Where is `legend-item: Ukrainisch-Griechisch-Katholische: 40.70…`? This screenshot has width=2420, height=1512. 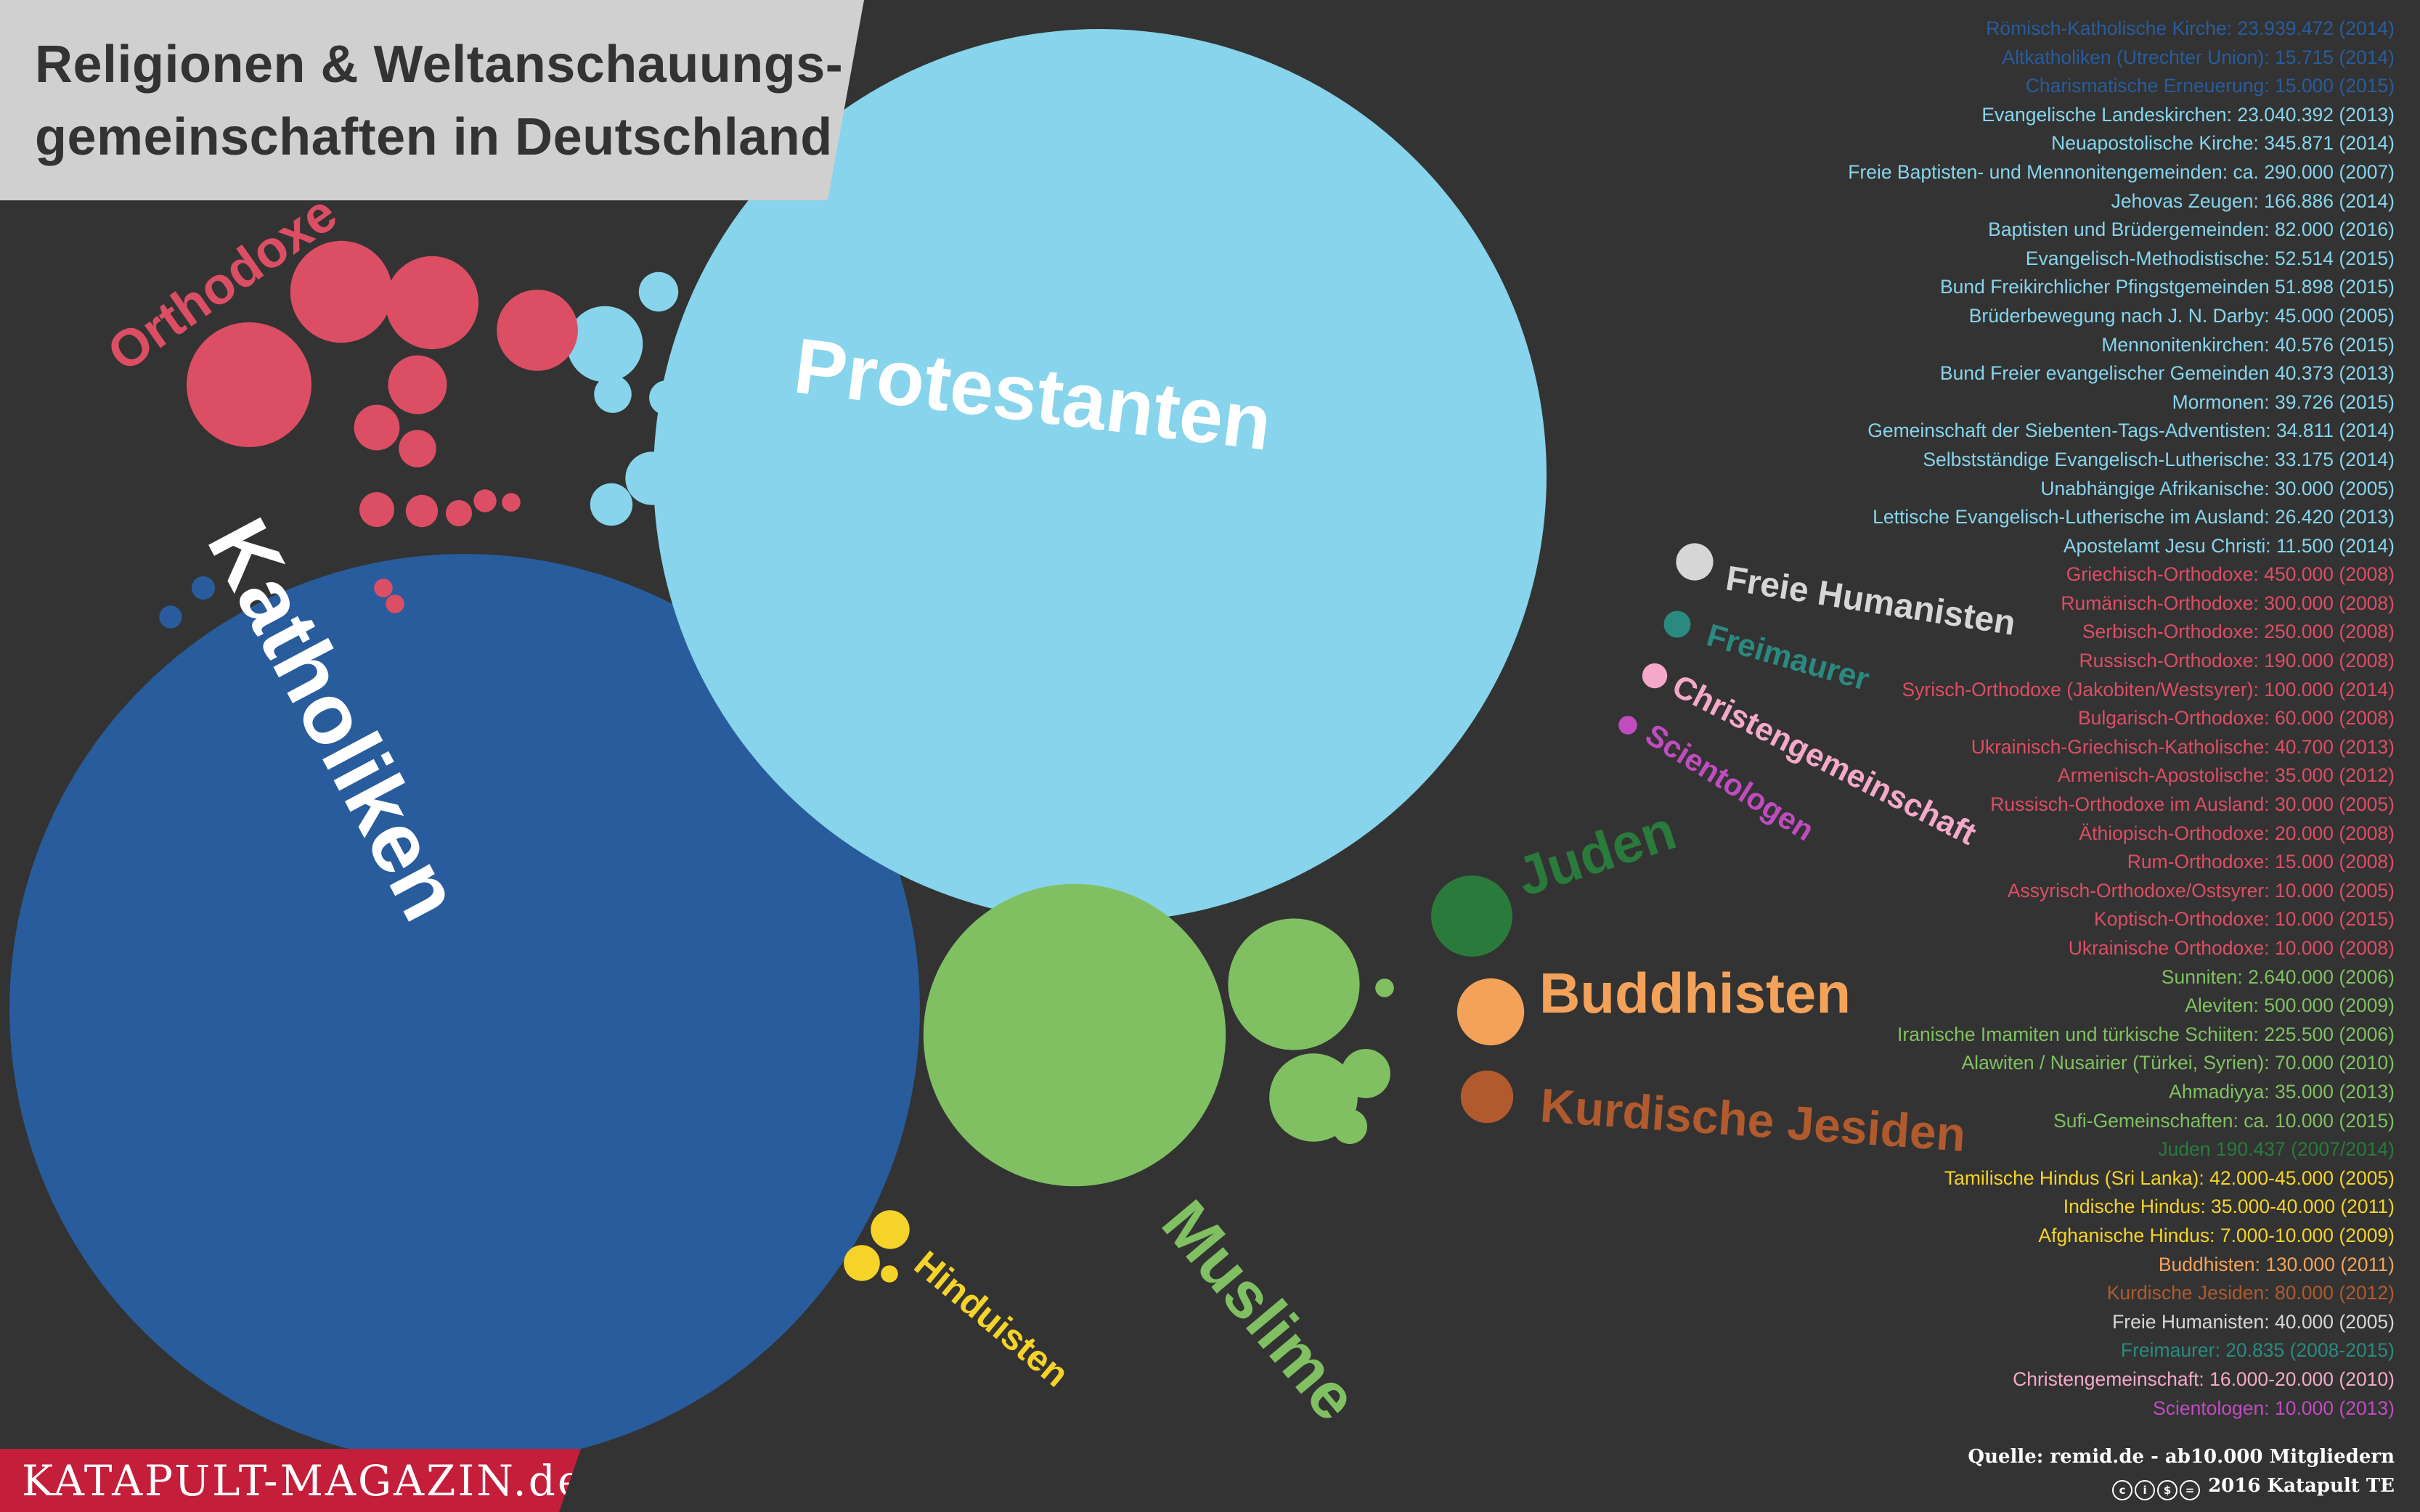 legend-item: Ukrainisch-Griechisch-Katholische: 40.70… is located at coordinates (2183, 746).